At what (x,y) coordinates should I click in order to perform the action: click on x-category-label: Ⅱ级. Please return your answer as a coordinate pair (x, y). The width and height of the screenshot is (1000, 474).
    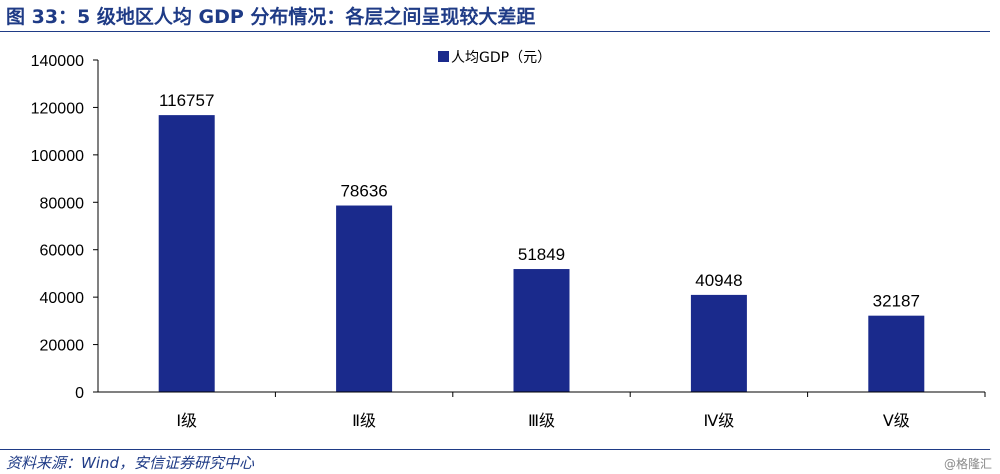
    Looking at the image, I should click on (364, 420).